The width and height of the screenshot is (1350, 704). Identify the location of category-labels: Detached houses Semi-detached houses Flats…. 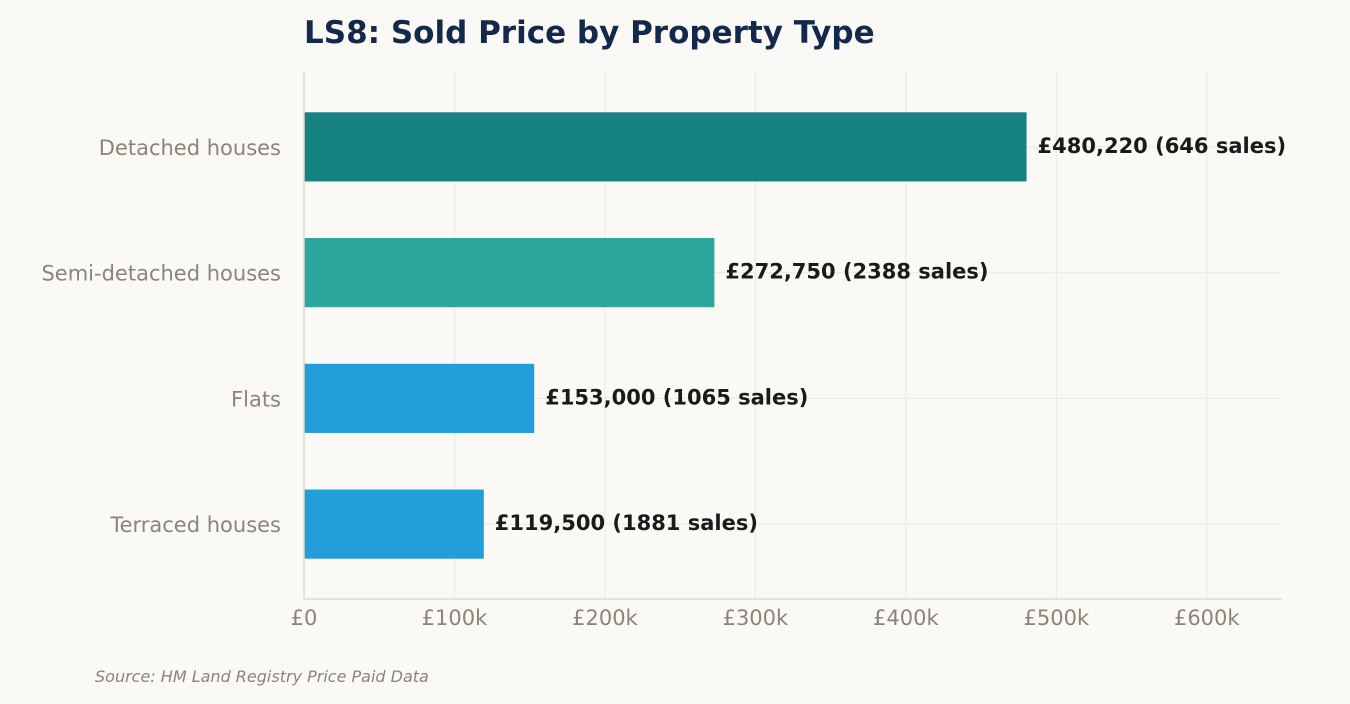
(161, 336).